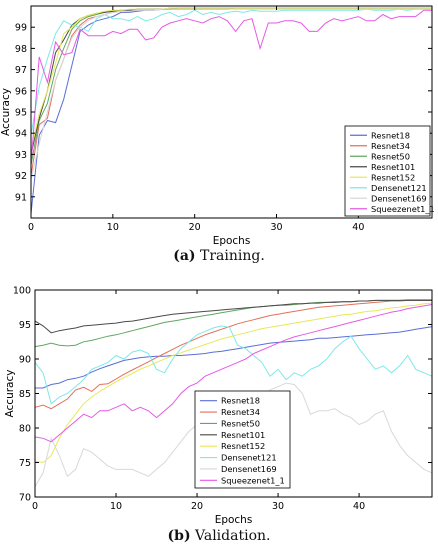 Image resolution: width=438 pixels, height=550 pixels. I want to click on validation-y-tick-label: 100, so click(22, 291).